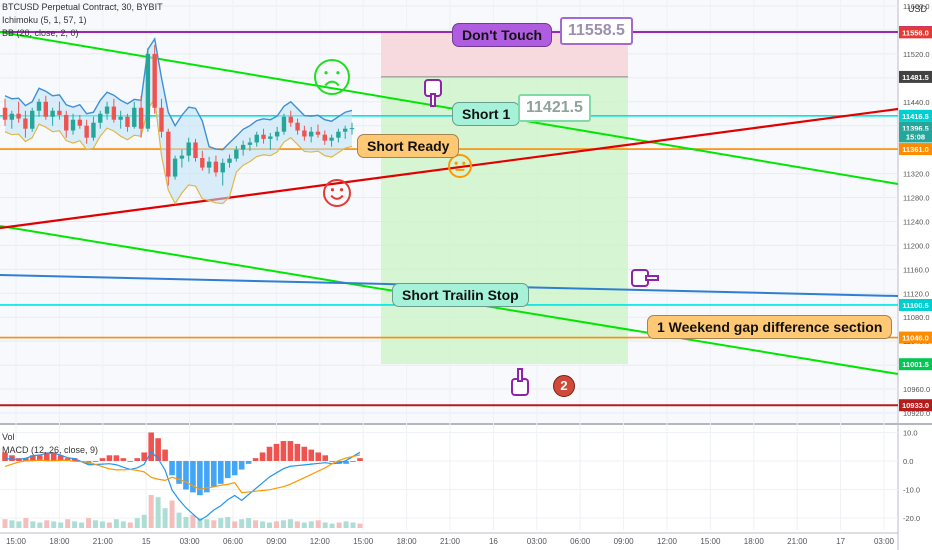 The width and height of the screenshot is (932, 550). Describe the element at coordinates (408, 146) in the screenshot. I see `short-ready-callout: Short Ready` at that location.